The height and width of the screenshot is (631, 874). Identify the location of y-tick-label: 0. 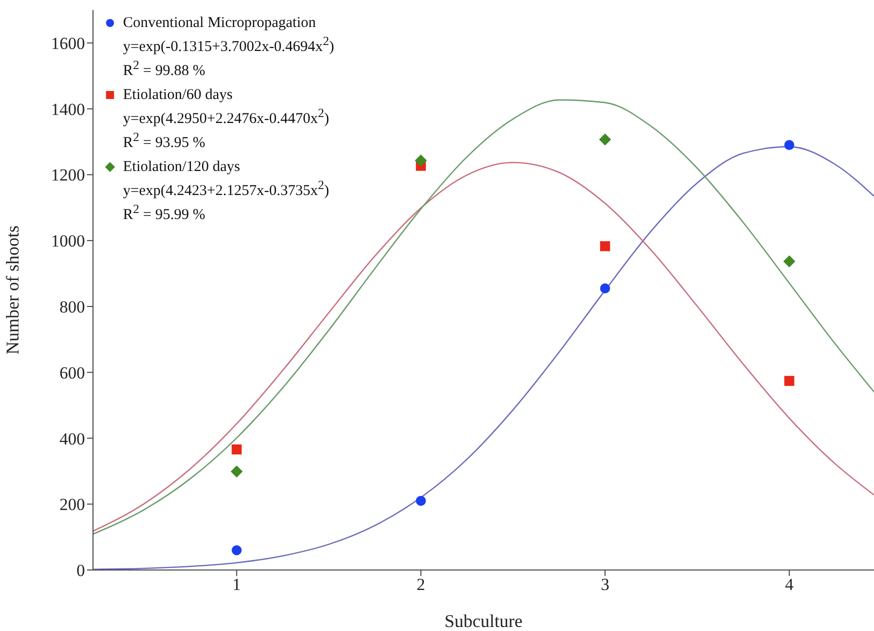
(80, 570).